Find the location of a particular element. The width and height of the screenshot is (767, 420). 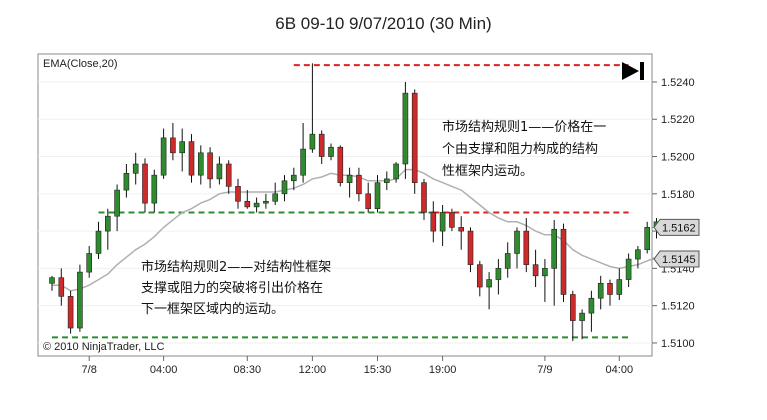

annotation-rule-2-line: 市场结构规则2——对结构性框架 is located at coordinates (236, 267).